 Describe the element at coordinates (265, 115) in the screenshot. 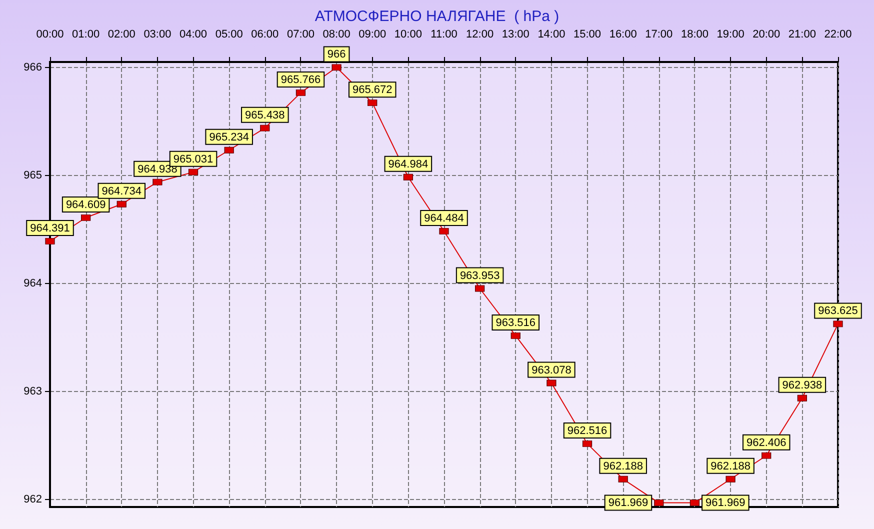

I see `data-label: 965.438` at that location.